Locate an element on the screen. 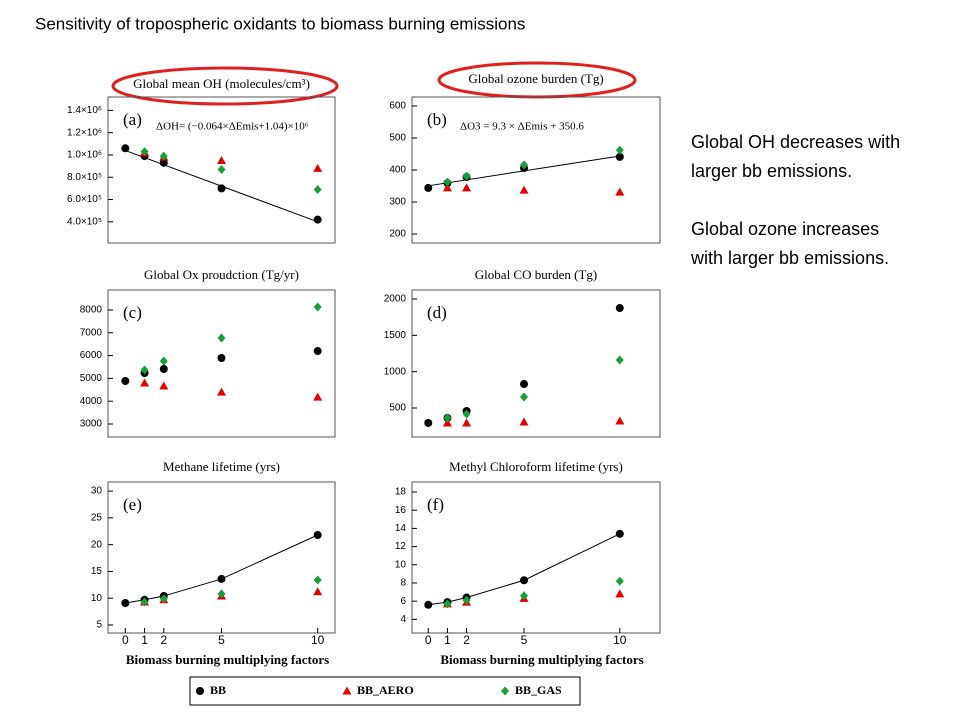 The height and width of the screenshot is (720, 960). y-tick-label: 8000 is located at coordinates (91, 310).